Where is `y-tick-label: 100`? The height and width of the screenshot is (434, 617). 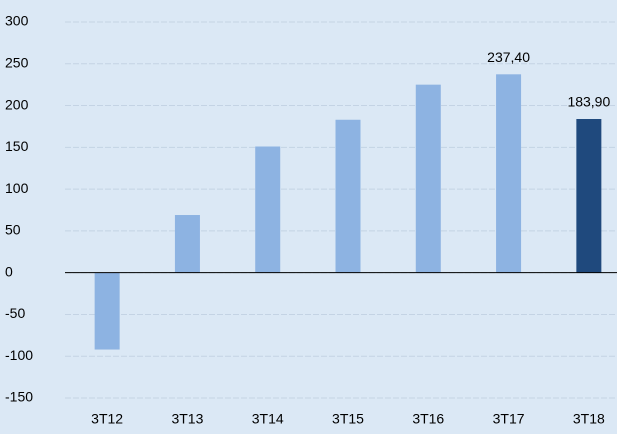
y-tick-label: 100 is located at coordinates (17, 188).